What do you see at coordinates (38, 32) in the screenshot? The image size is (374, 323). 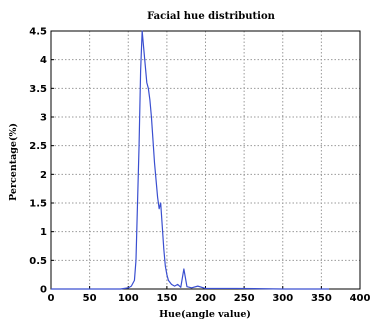 I see `y-tick-label: 4.5` at bounding box center [38, 32].